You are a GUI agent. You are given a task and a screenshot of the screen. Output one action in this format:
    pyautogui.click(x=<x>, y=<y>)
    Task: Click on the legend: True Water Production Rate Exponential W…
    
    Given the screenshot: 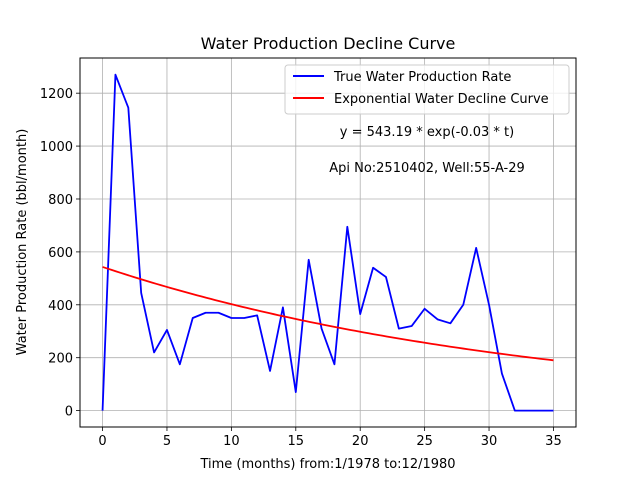 What is the action you would take?
    pyautogui.click(x=427, y=89)
    